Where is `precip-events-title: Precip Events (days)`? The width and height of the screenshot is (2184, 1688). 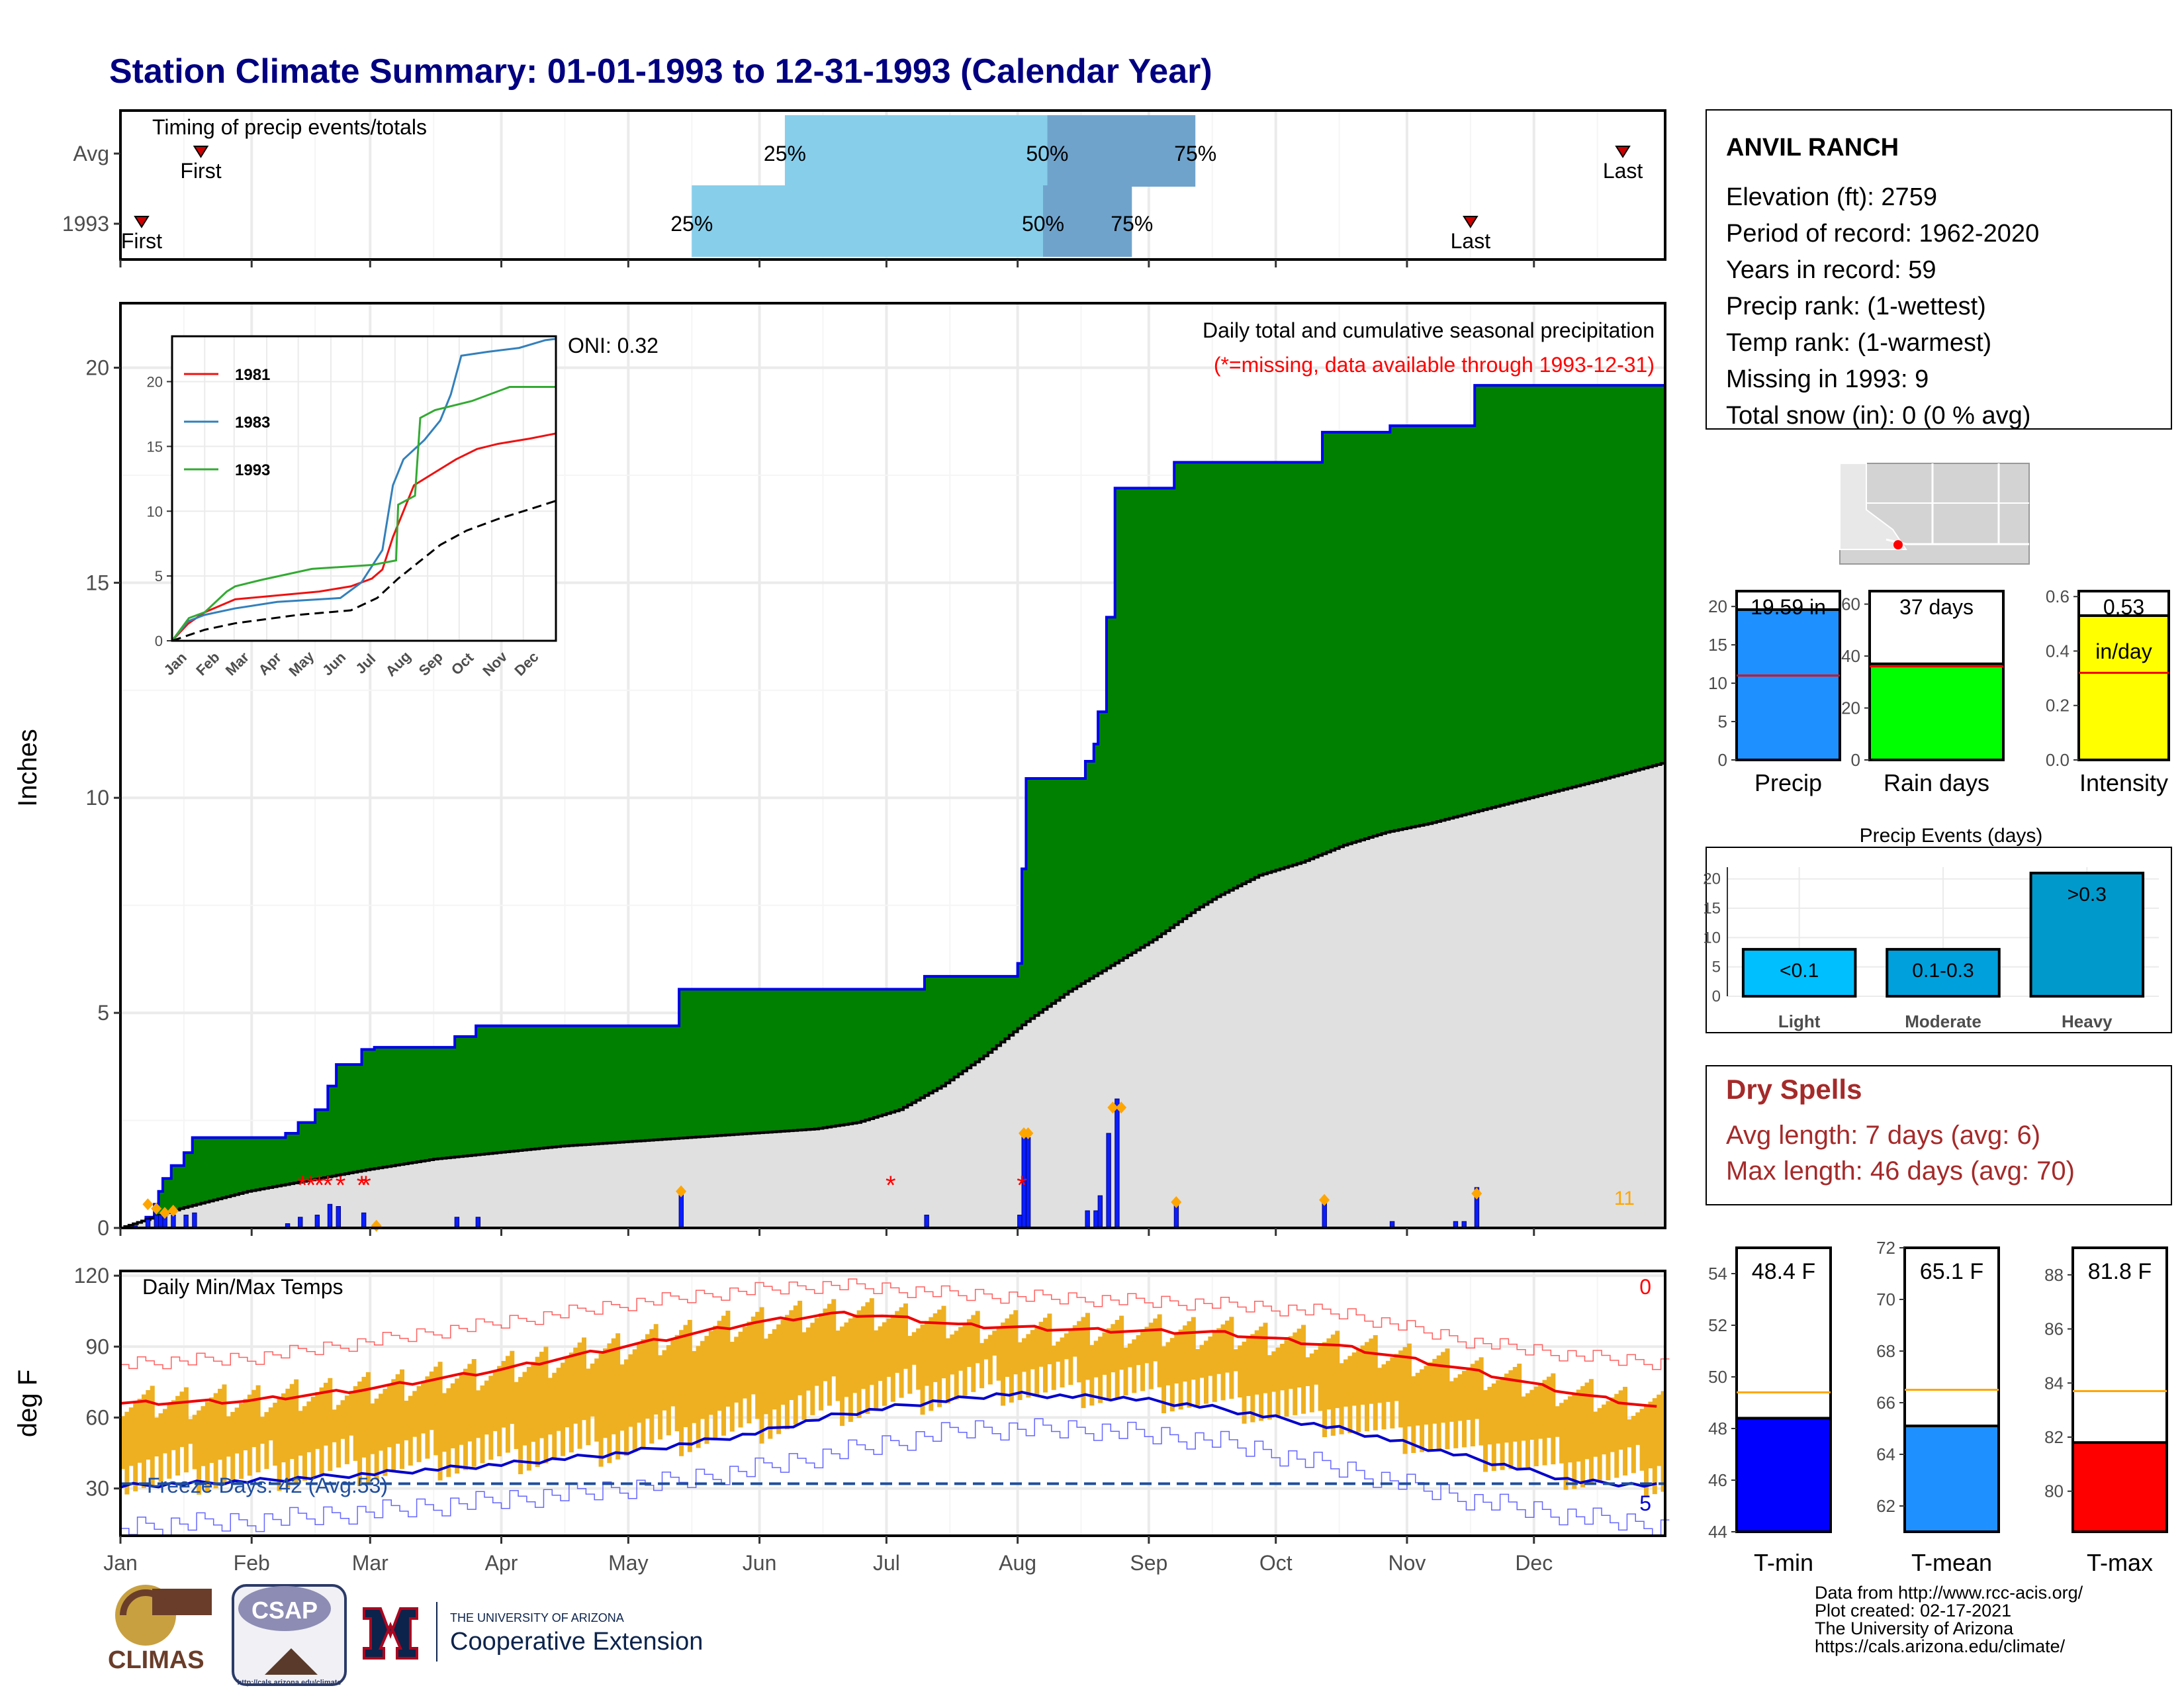
precip-events-title: Precip Events (days) is located at coordinates (1951, 836).